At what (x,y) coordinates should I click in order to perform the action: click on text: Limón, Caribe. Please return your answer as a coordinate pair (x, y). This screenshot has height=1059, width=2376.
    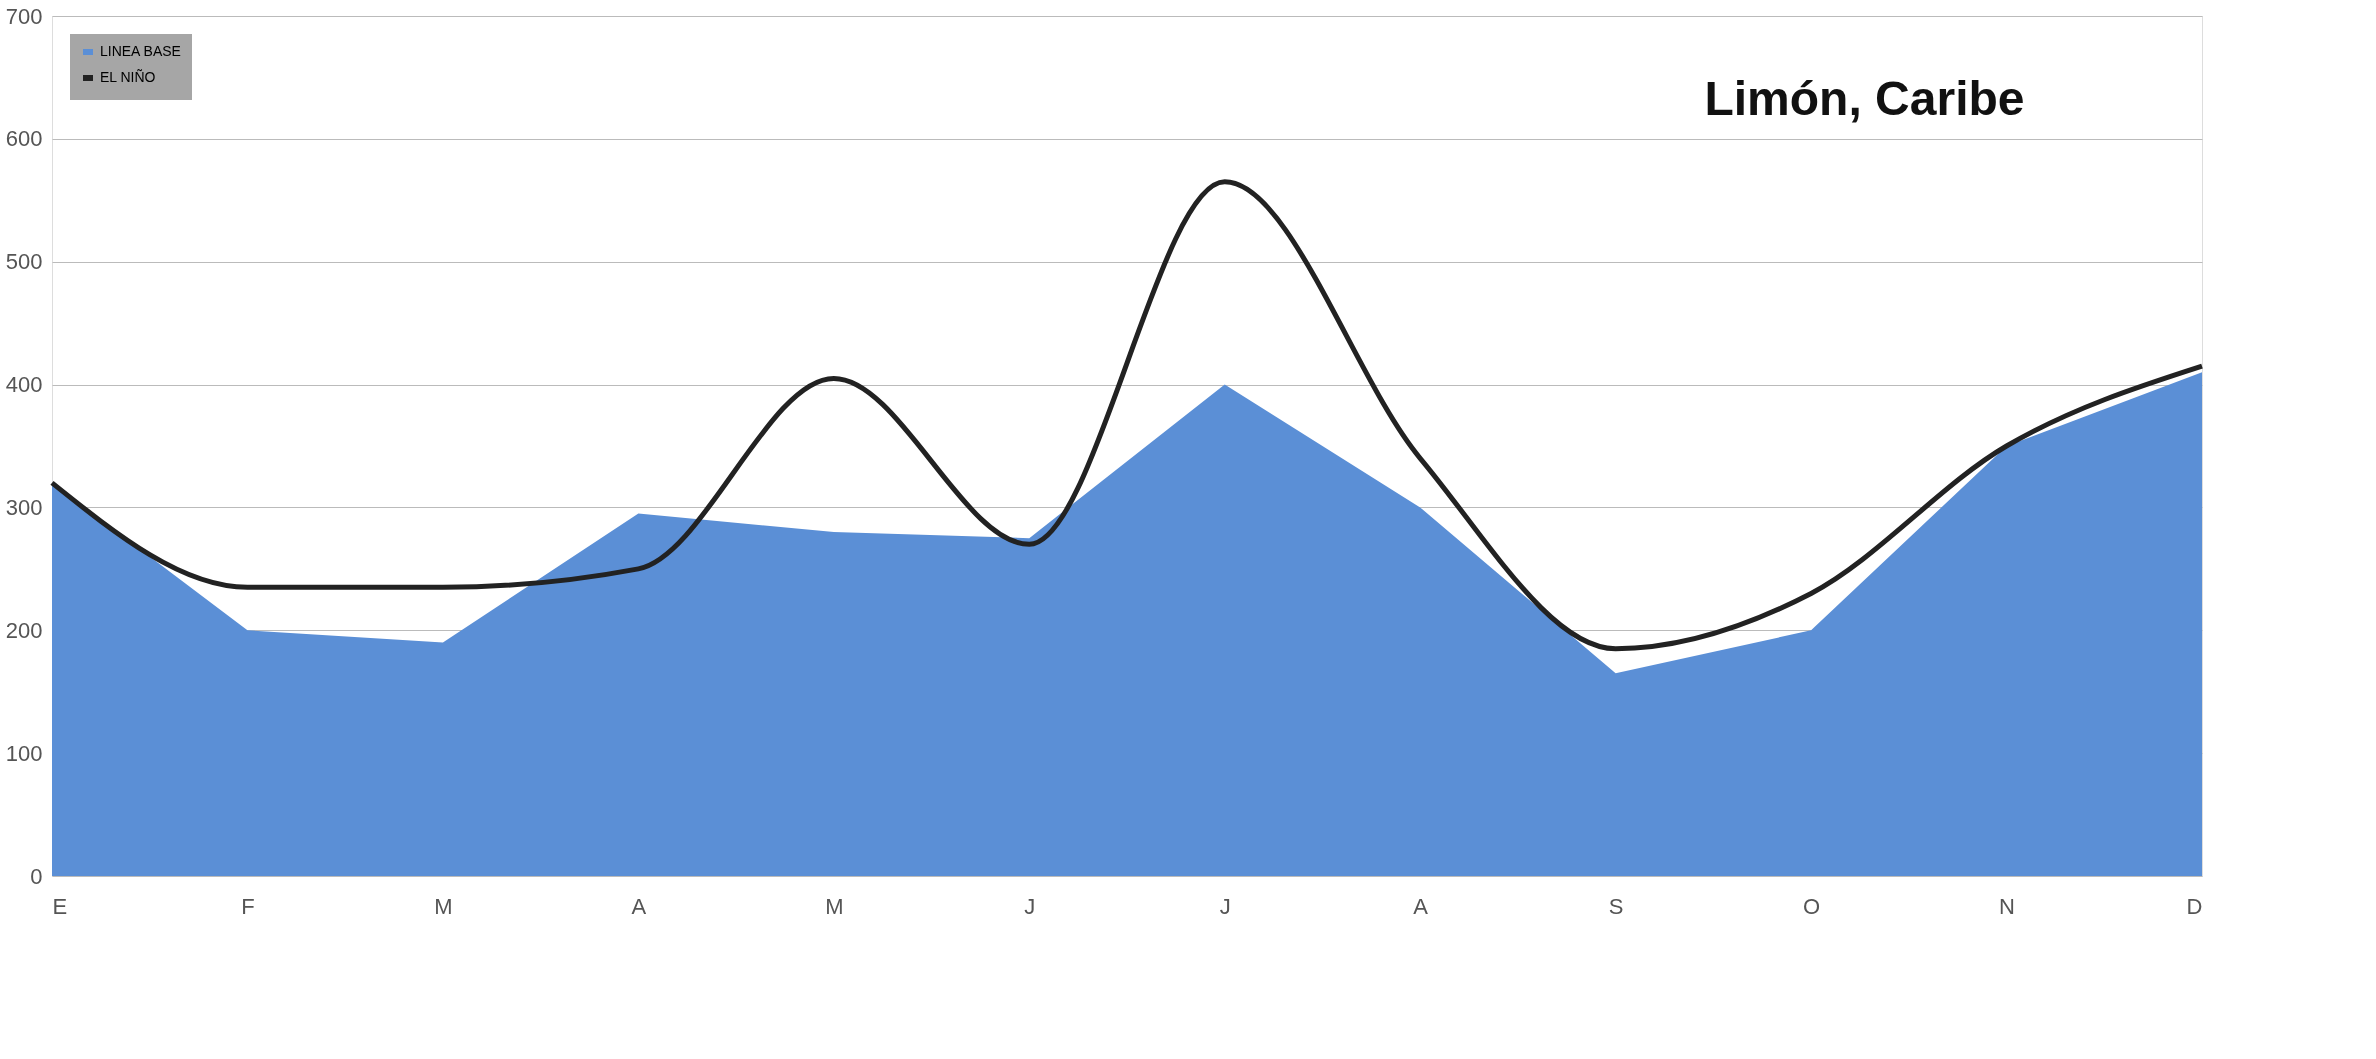
    Looking at the image, I should click on (1864, 98).